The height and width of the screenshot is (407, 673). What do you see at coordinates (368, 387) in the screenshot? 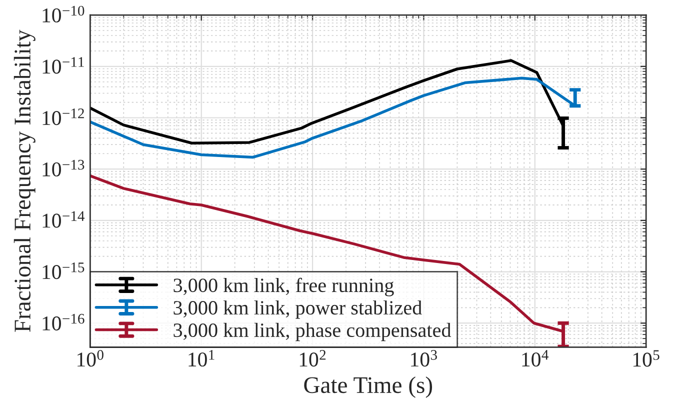
I see `x-axis-title: Gate Time (s)` at bounding box center [368, 387].